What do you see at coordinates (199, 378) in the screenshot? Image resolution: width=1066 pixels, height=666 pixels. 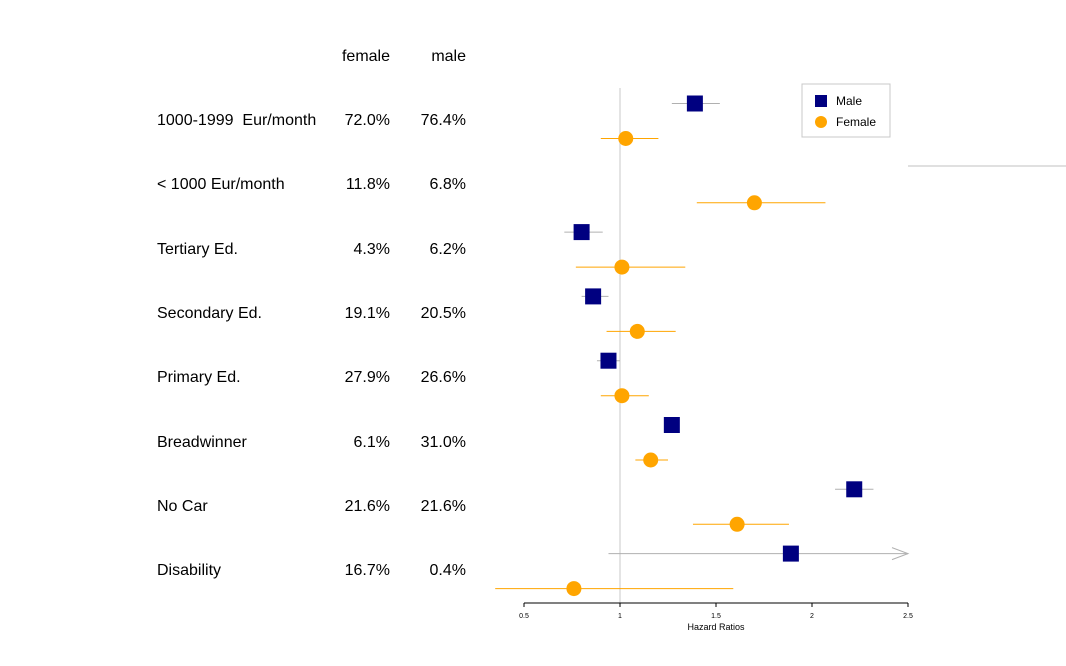 I see `row-label: Primary Ed.` at bounding box center [199, 378].